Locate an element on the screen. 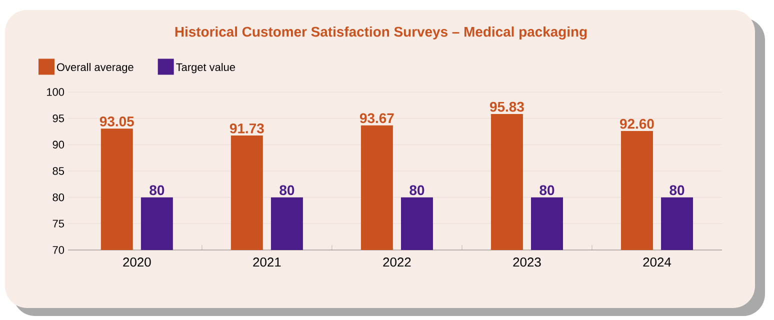 The width and height of the screenshot is (774, 320). y-tick-label: 90 is located at coordinates (58, 144).